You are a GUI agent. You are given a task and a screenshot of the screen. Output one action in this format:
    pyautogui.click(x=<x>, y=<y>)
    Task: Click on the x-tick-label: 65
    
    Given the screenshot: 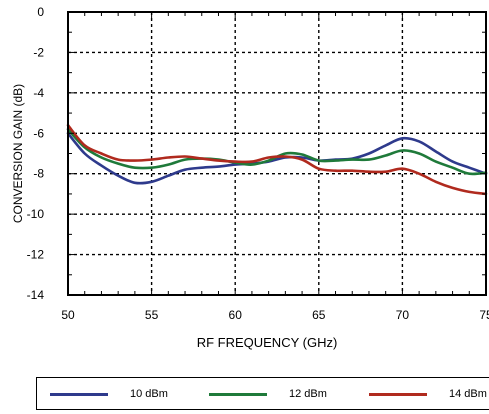 What is the action you would take?
    pyautogui.click(x=319, y=315)
    